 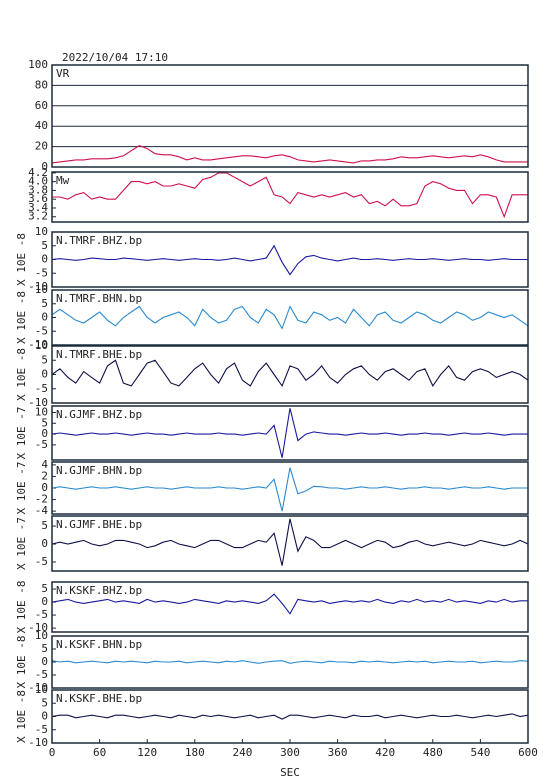 What do you see at coordinates (38, 64) in the screenshot?
I see `y-tick-label: 100` at bounding box center [38, 64].